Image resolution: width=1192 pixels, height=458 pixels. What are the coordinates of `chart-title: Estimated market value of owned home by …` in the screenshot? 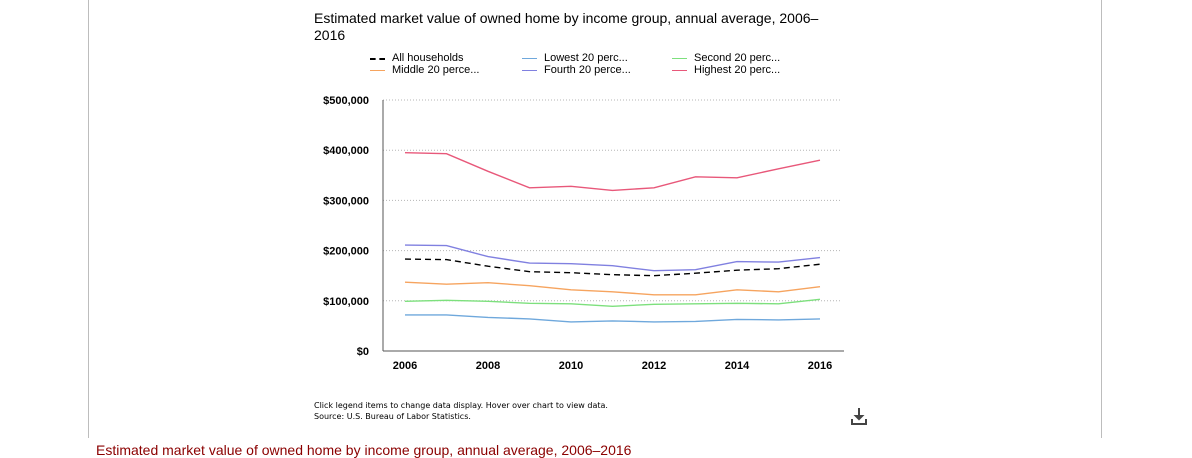 It's located at (566, 26).